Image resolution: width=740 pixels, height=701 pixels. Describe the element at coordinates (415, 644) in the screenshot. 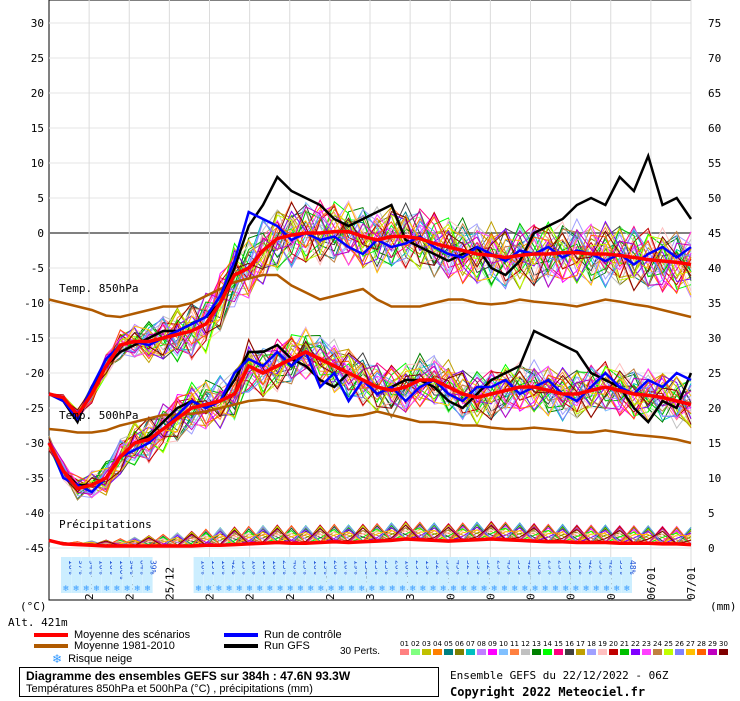

I see `member-id: 02` at that location.